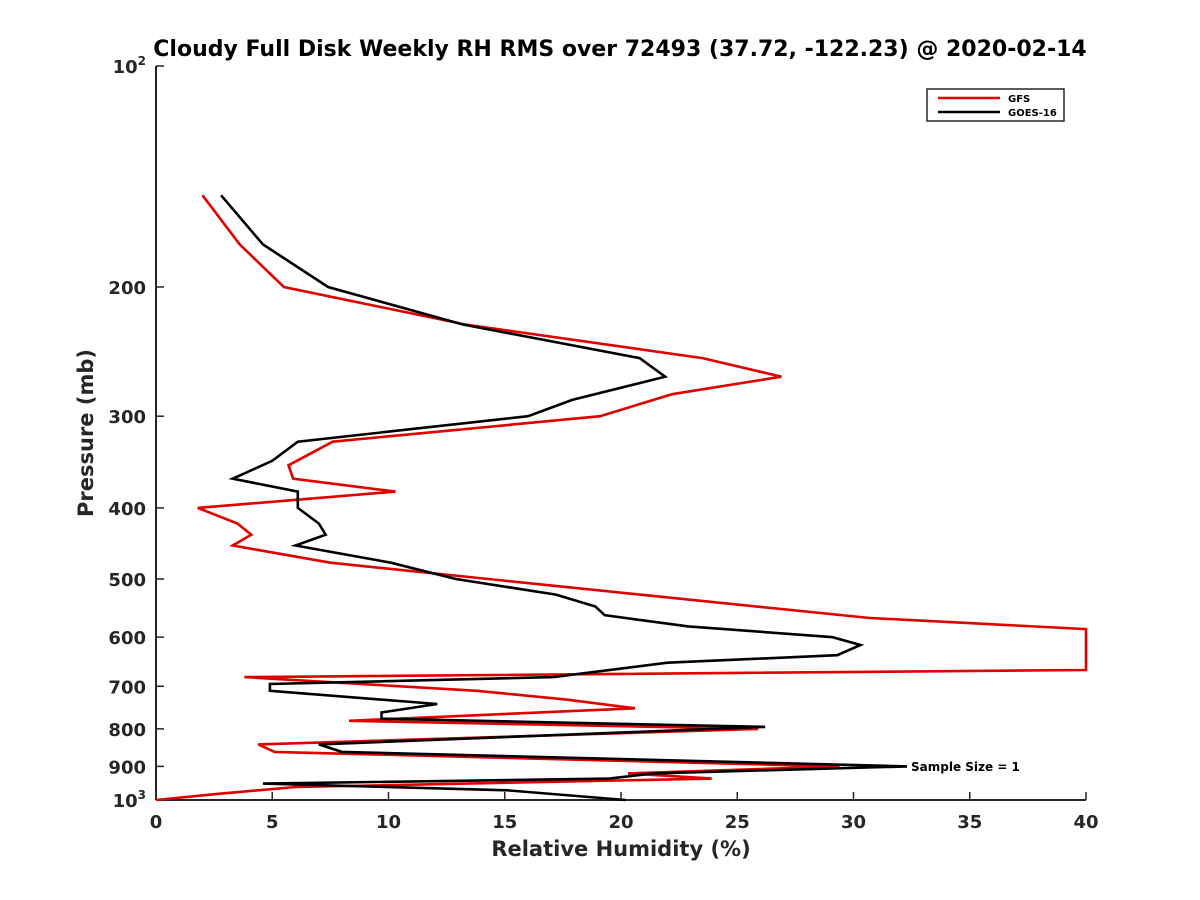 This screenshot has height=900, width=1200. What do you see at coordinates (156, 822) in the screenshot?
I see `x-tick-label: 0` at bounding box center [156, 822].